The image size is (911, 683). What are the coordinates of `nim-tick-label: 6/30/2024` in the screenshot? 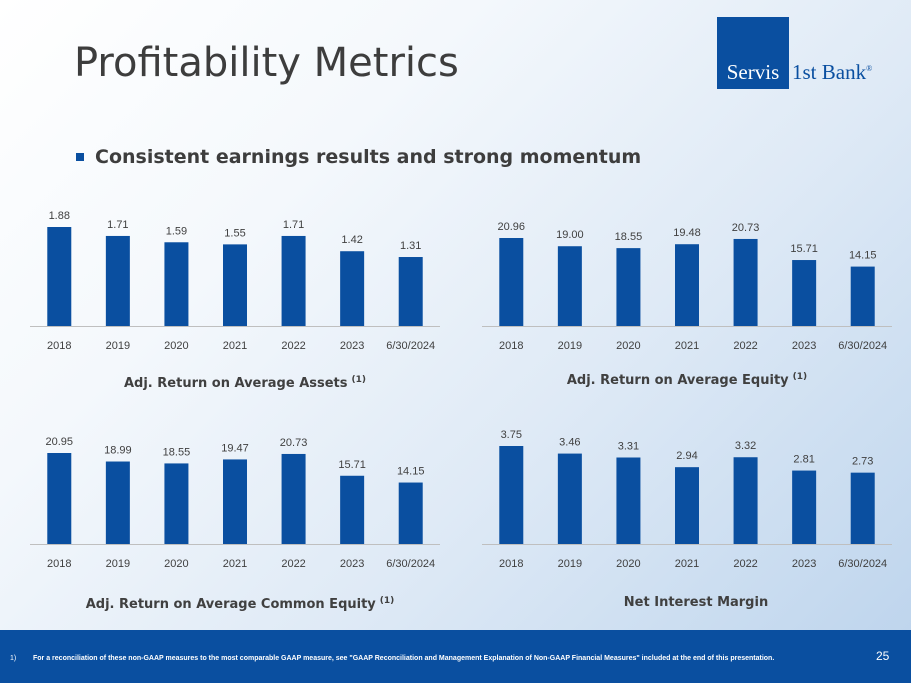 It's located at (862, 564).